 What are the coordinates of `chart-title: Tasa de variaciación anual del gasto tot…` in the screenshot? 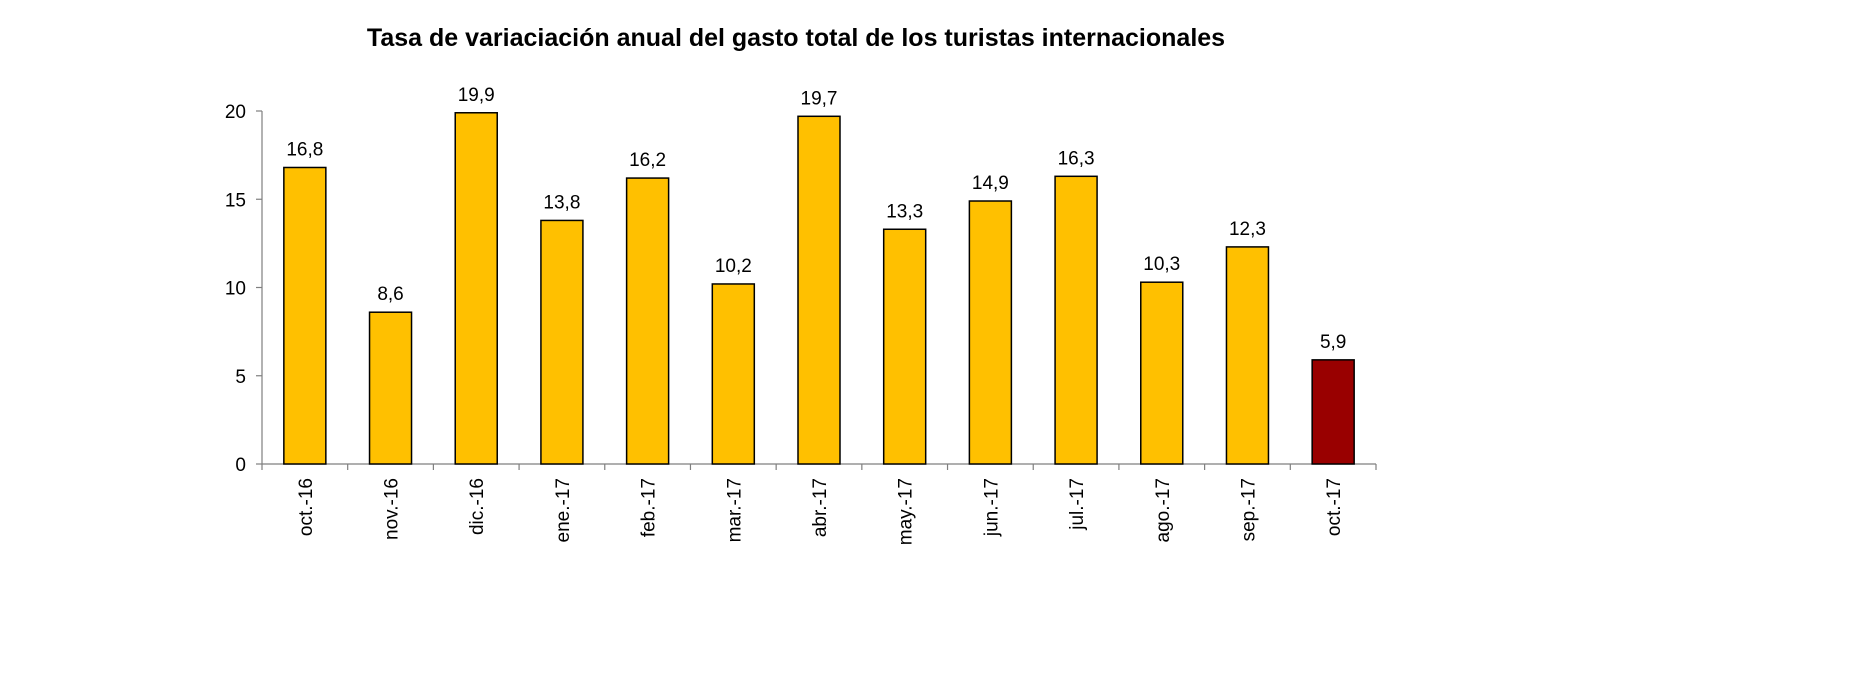 It's located at (796, 38).